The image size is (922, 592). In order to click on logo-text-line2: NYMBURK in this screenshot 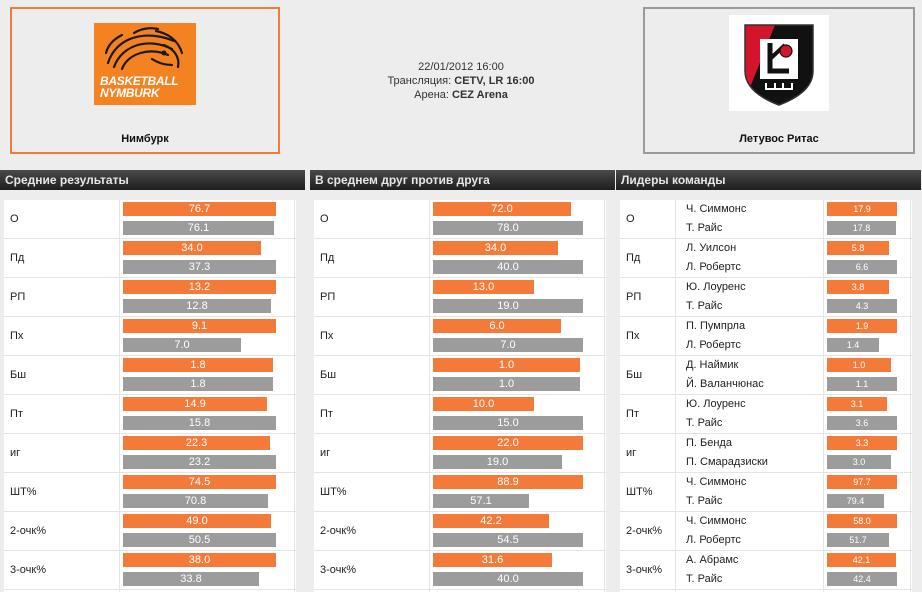, I will do `click(130, 93)`.